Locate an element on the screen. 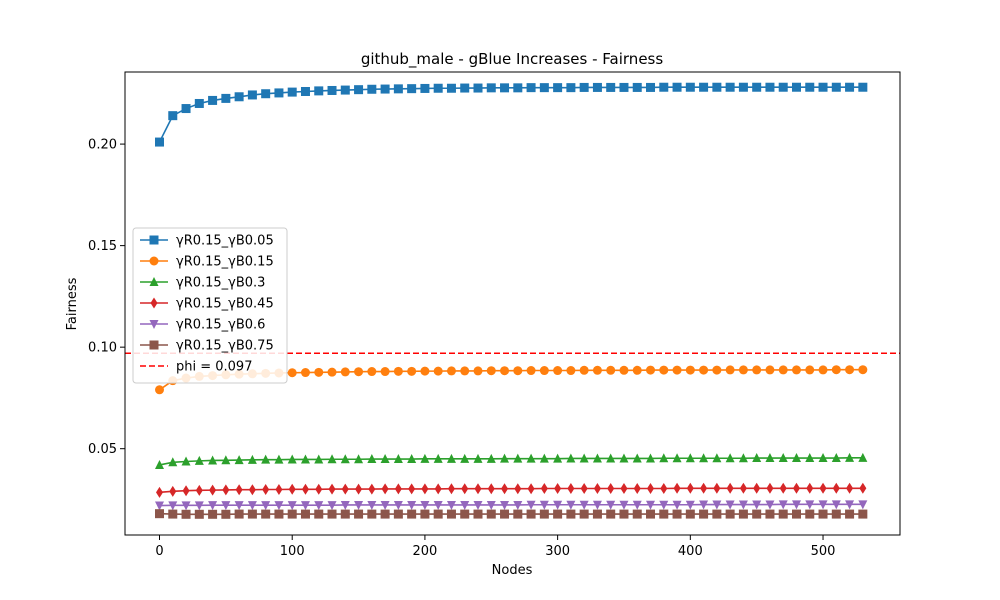 The image size is (1000, 600). legend-label: γR0.15_γB0.6 is located at coordinates (220, 325).